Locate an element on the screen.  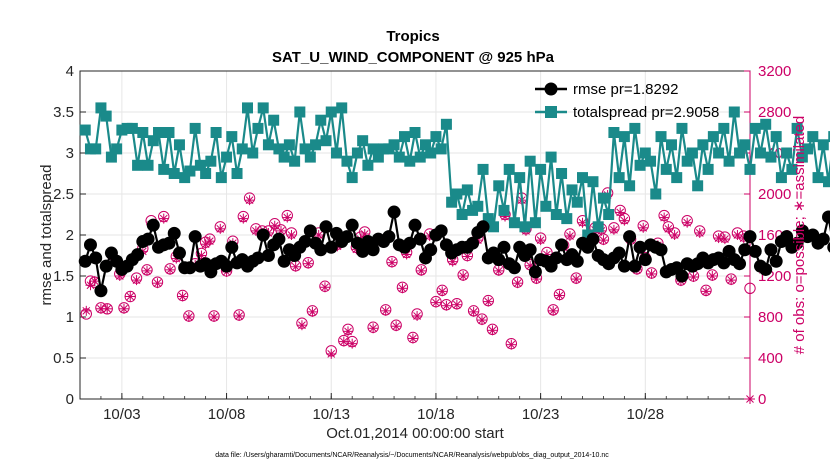
y-tick-label: 3.5 is located at coordinates (63, 112).